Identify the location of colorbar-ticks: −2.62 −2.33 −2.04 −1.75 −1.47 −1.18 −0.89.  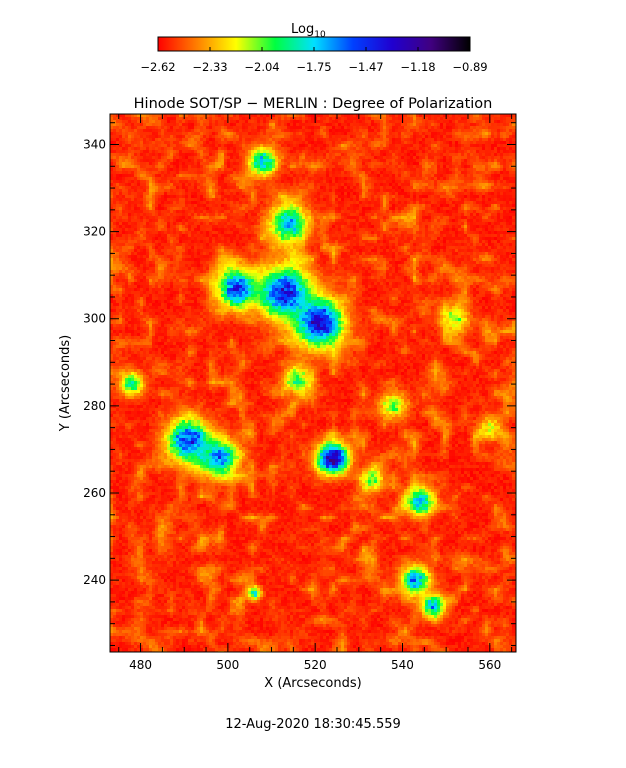
(314, 60).